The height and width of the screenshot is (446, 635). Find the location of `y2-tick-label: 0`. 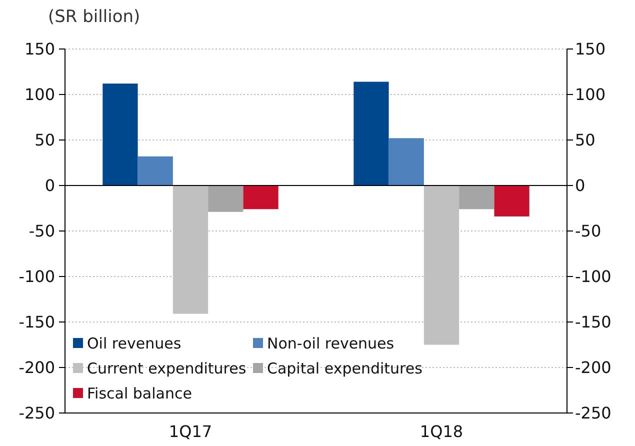

y2-tick-label: 0 is located at coordinates (580, 186).